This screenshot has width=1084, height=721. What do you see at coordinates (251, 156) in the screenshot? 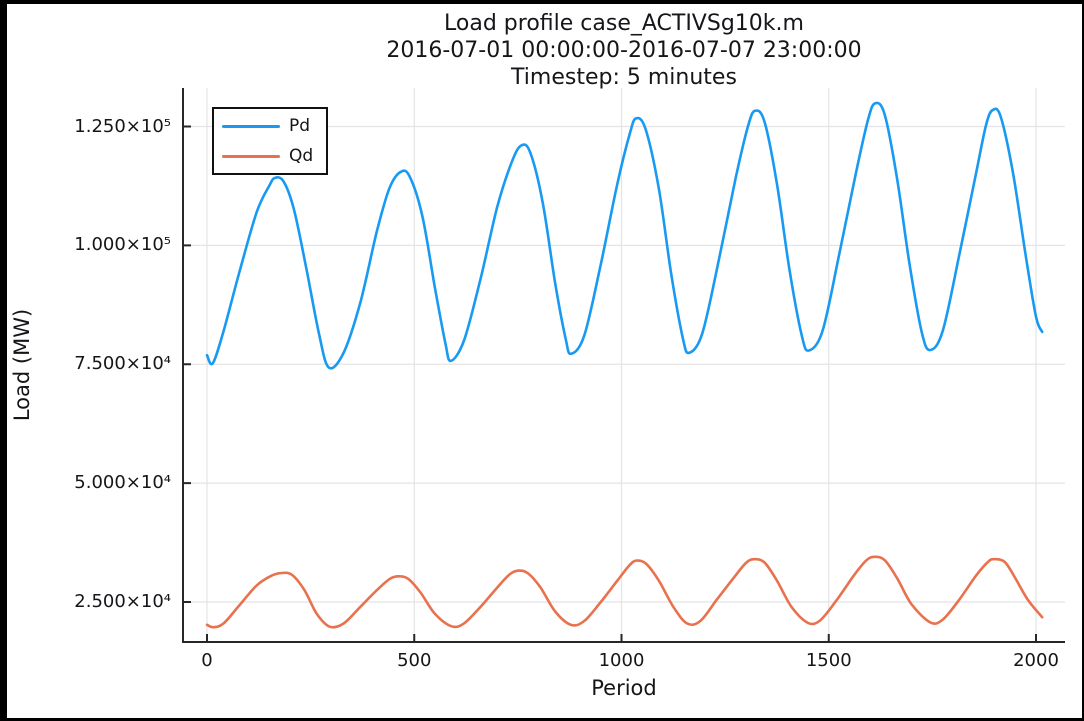
I see `qd-line-sample` at bounding box center [251, 156].